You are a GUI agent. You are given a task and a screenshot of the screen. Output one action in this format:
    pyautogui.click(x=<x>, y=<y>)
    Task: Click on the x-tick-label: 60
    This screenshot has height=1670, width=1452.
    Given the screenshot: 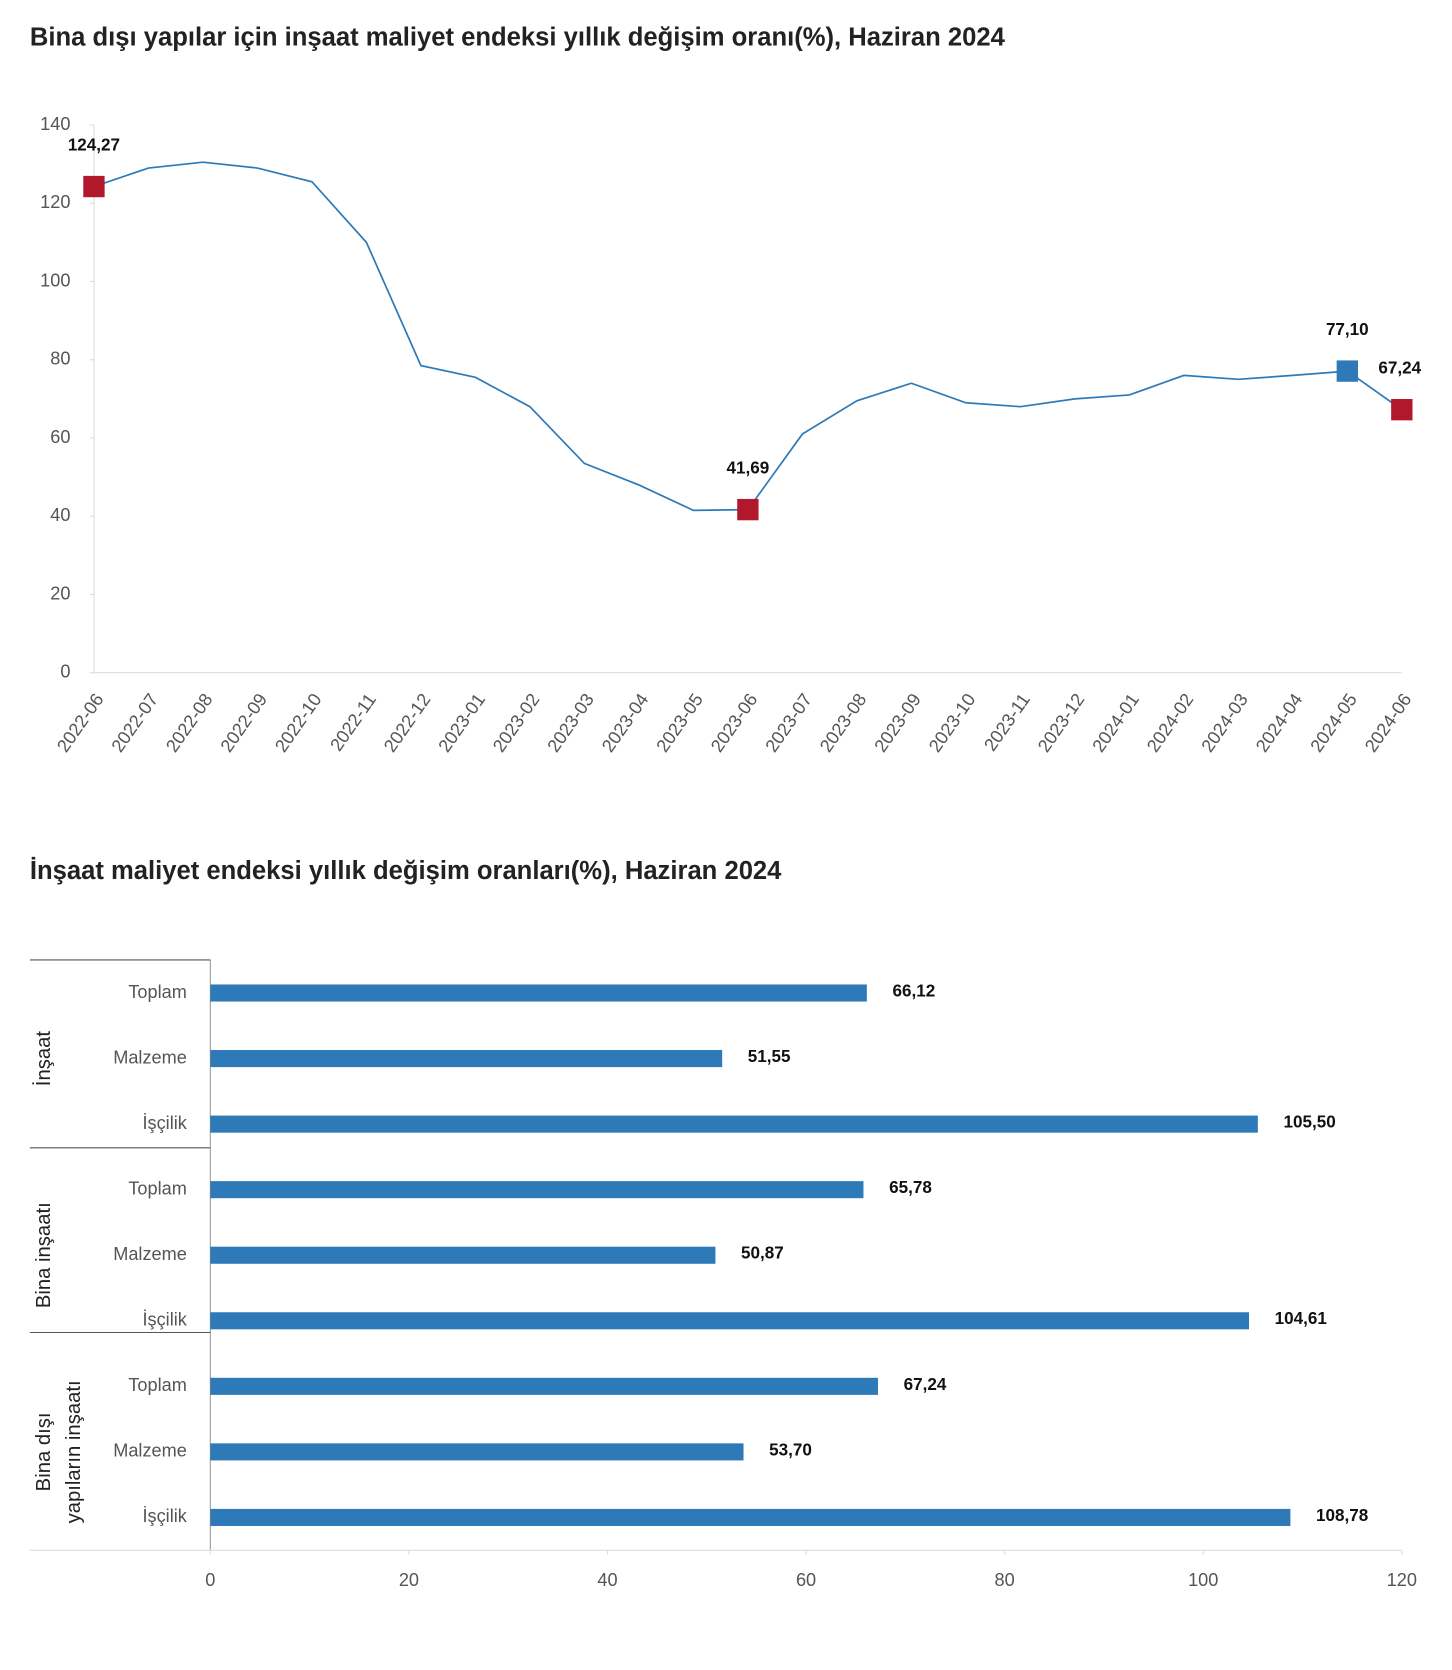 What is the action you would take?
    pyautogui.click(x=806, y=1580)
    